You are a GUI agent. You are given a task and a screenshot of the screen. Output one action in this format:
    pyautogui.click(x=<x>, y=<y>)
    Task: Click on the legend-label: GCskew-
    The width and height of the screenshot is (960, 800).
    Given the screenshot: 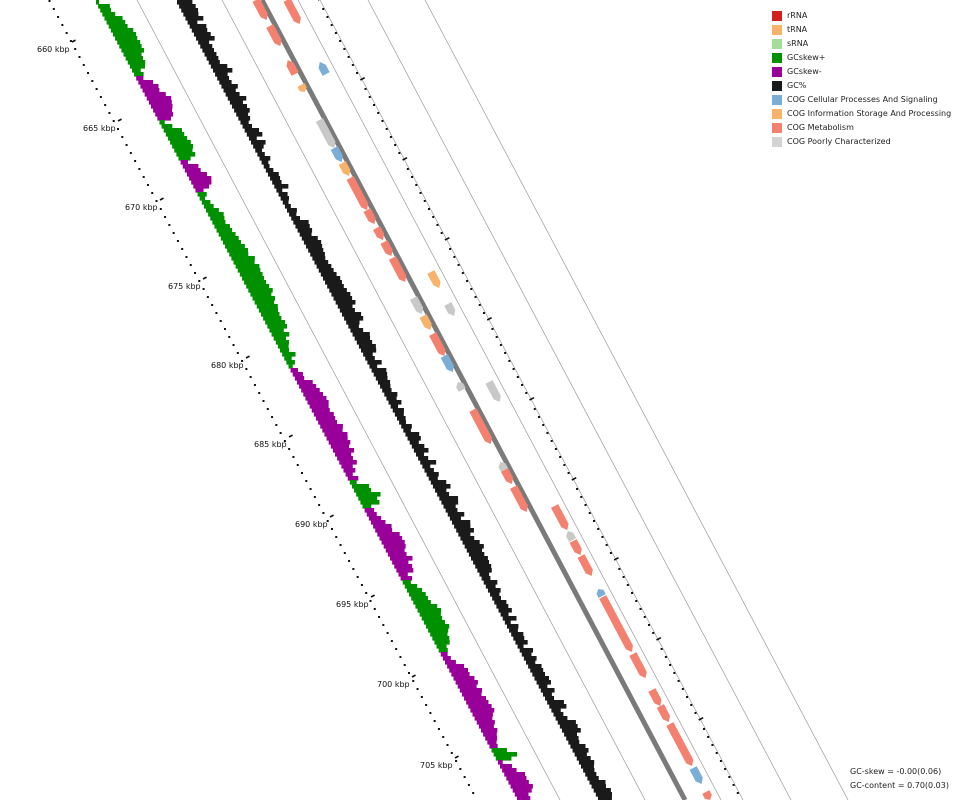 What is the action you would take?
    pyautogui.click(x=804, y=71)
    